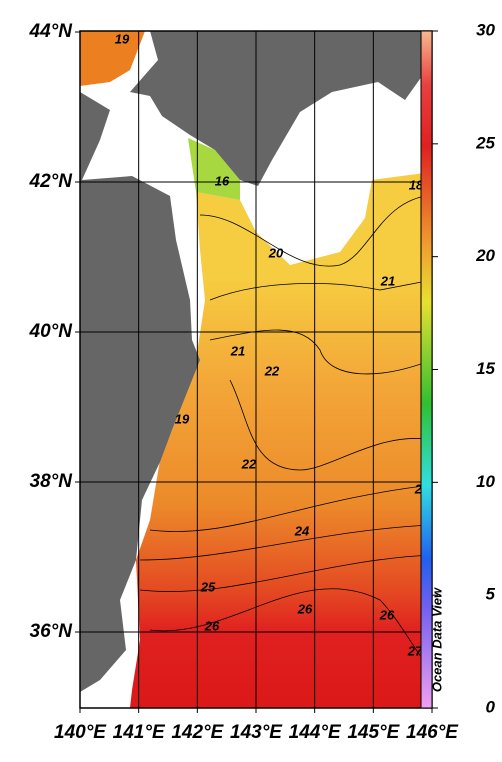  Describe the element at coordinates (416, 184) in the screenshot. I see `contour-label: 18` at that location.